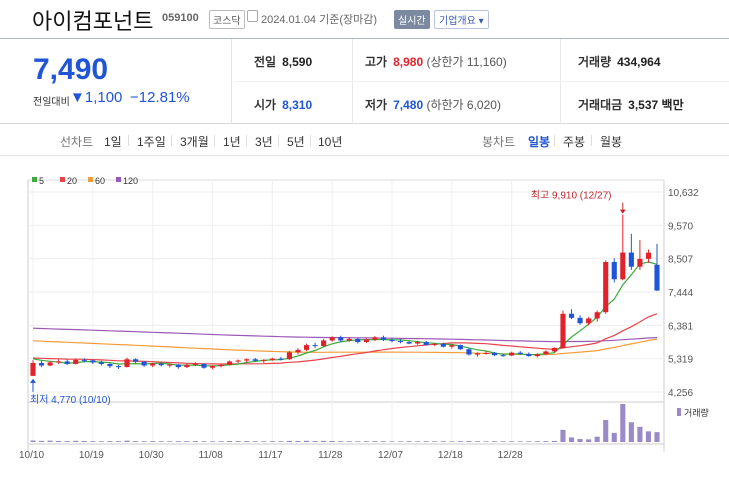  Describe the element at coordinates (265, 62) in the screenshot. I see `prev-close-label: 전일` at that location.